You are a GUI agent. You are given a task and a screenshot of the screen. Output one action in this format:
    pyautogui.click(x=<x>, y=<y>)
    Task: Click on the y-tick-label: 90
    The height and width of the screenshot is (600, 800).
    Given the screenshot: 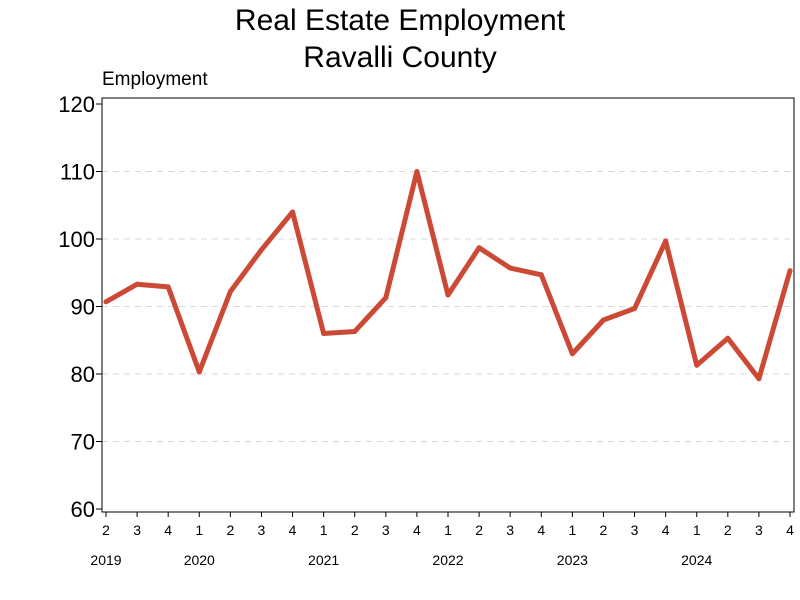 What is the action you would take?
    pyautogui.click(x=83, y=307)
    